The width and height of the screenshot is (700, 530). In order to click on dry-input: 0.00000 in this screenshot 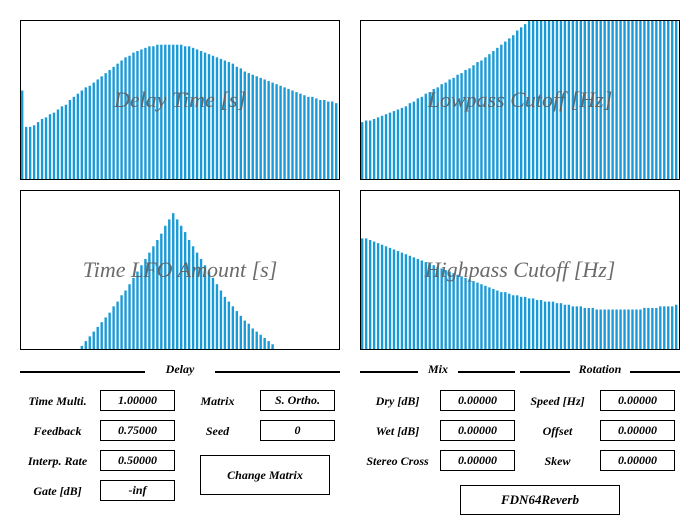, I will do `click(477, 400)`.